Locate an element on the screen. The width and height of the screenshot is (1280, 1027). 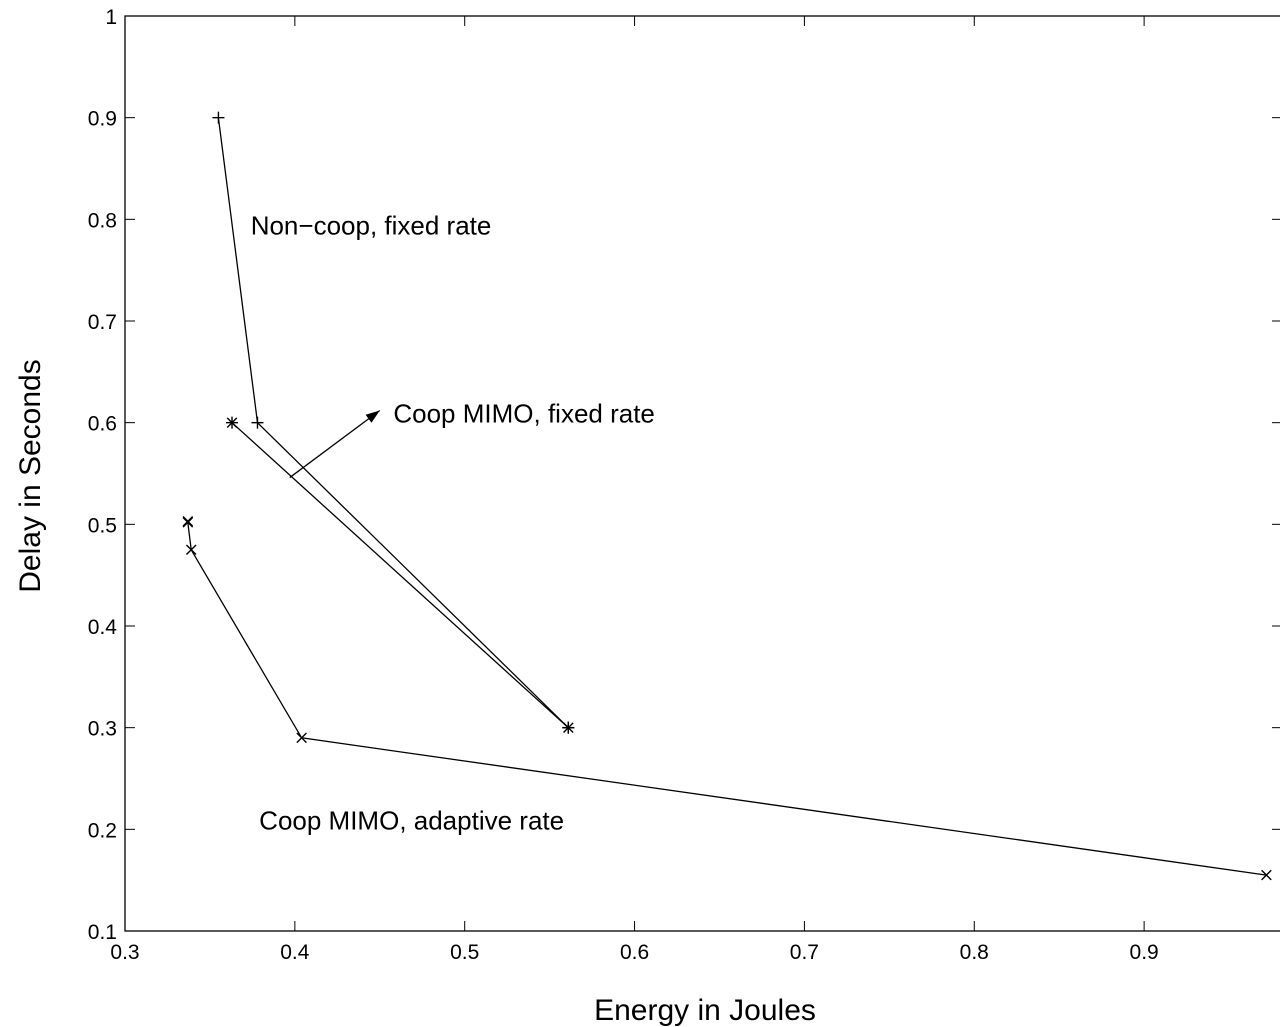
y-tick-label: 0.7 is located at coordinates (102, 322).